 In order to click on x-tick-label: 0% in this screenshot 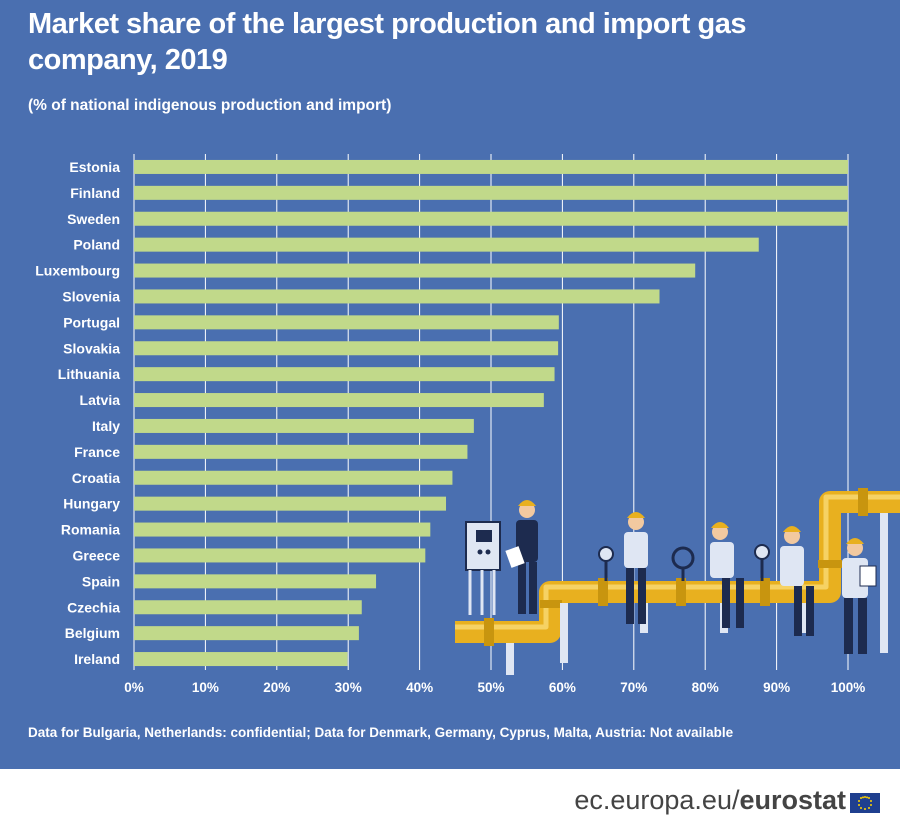, I will do `click(134, 687)`.